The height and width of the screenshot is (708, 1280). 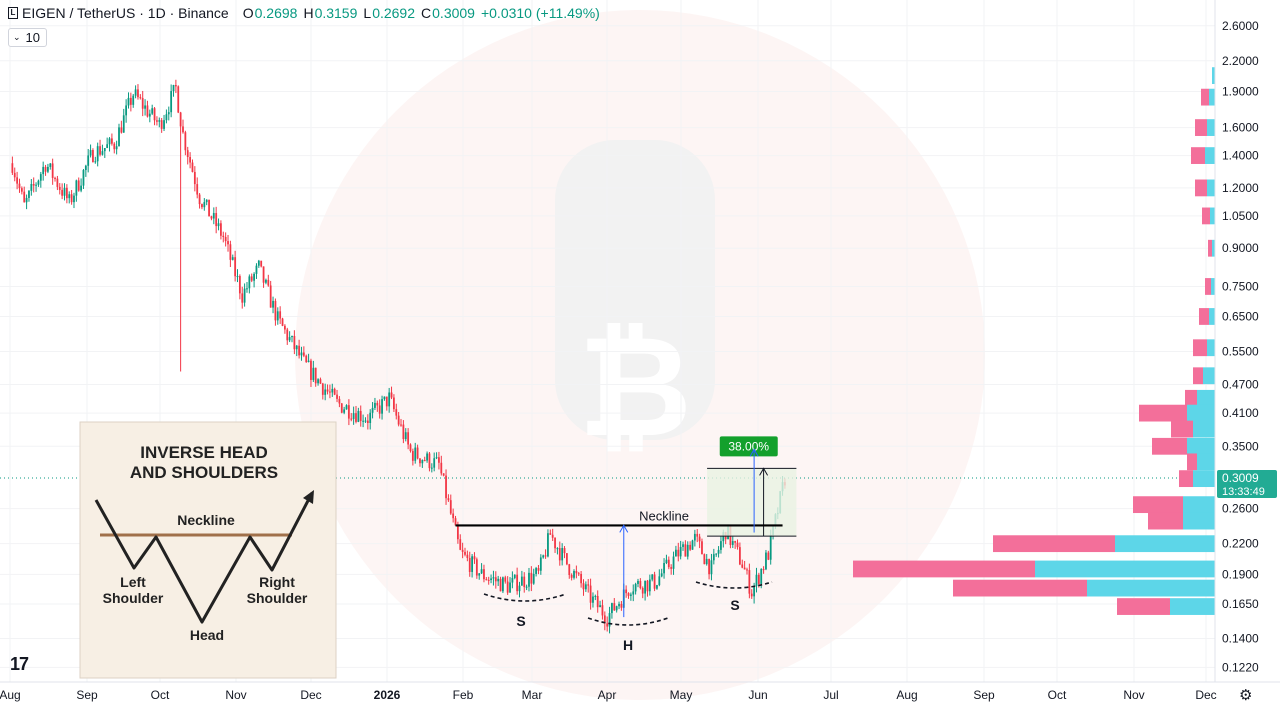 What do you see at coordinates (1246, 695) in the screenshot?
I see `gear-icon: ⚙` at bounding box center [1246, 695].